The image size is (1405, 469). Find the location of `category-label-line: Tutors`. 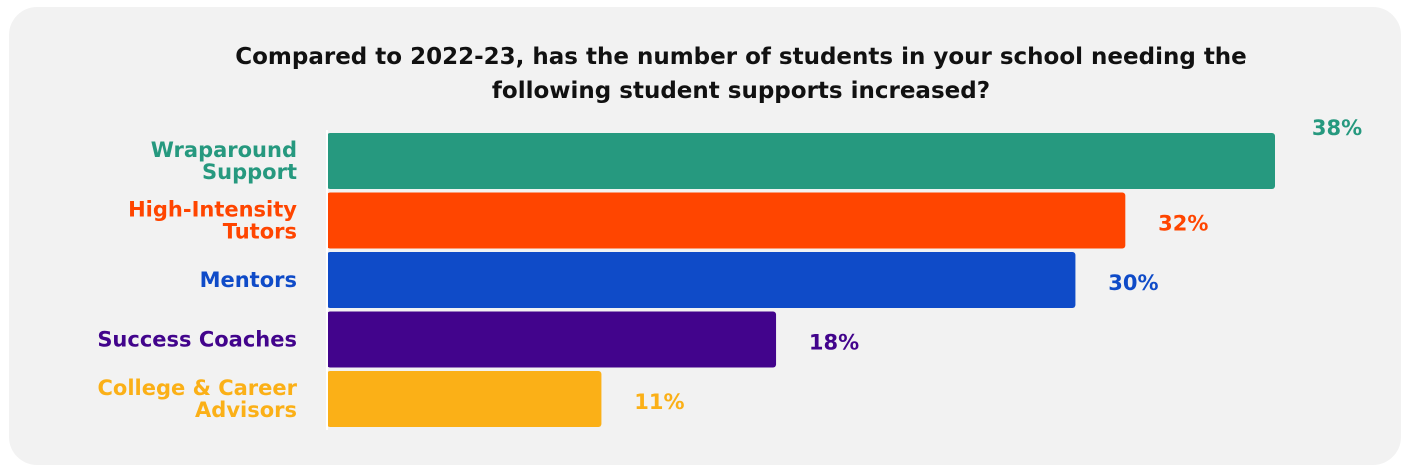

category-label-line: Tutors is located at coordinates (260, 232).